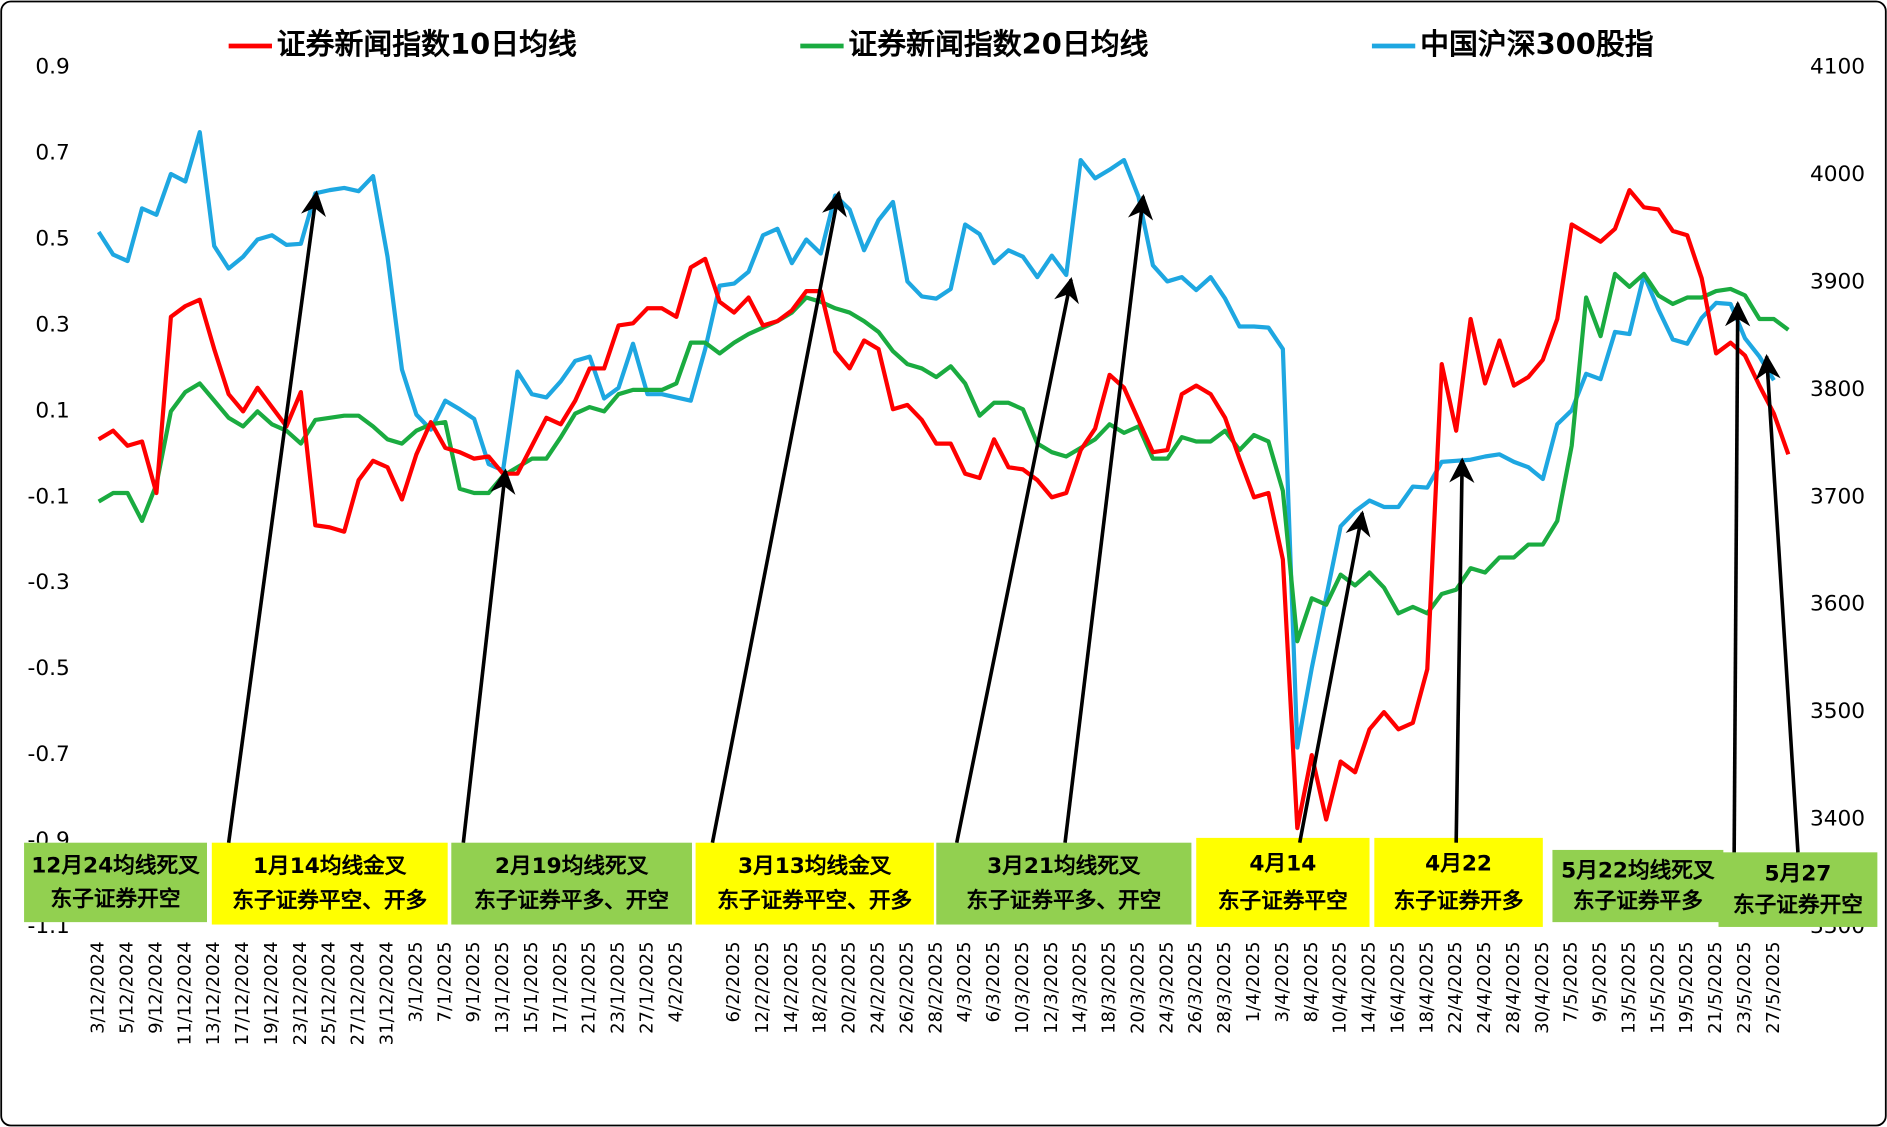 This screenshot has width=1887, height=1127. What do you see at coordinates (1638, 901) in the screenshot?
I see `annotation-text: 东子证券平多` at bounding box center [1638, 901].